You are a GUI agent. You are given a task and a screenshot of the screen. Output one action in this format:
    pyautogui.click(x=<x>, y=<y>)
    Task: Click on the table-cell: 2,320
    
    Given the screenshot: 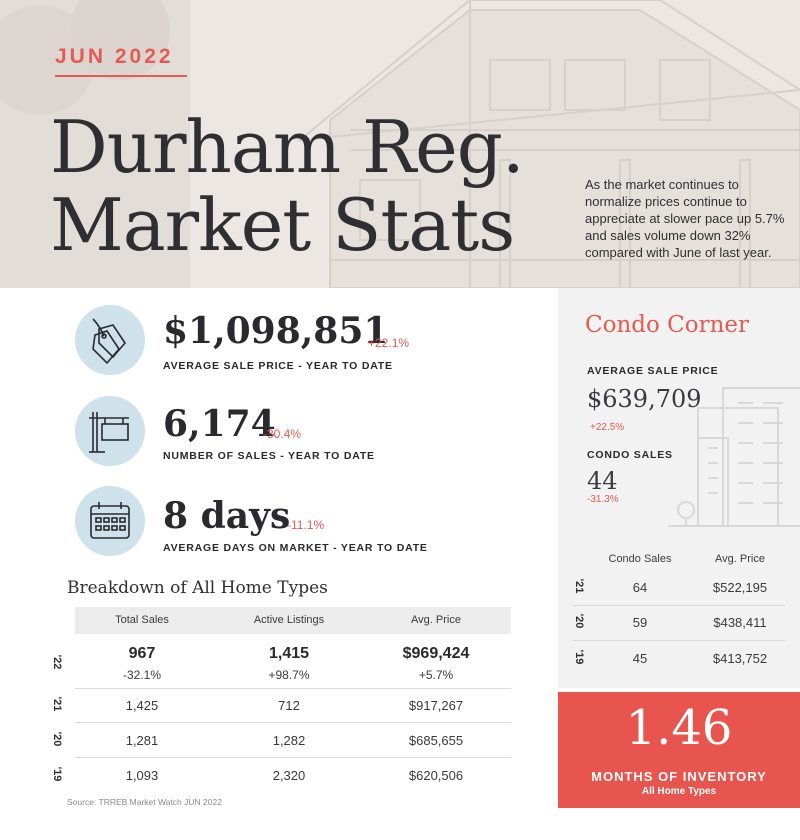 What is the action you would take?
    pyautogui.click(x=289, y=775)
    